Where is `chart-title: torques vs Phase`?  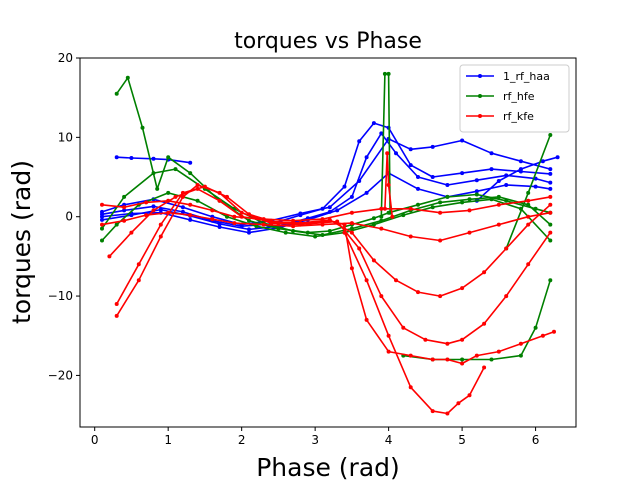 chart-title: torques vs Phase is located at coordinates (328, 41).